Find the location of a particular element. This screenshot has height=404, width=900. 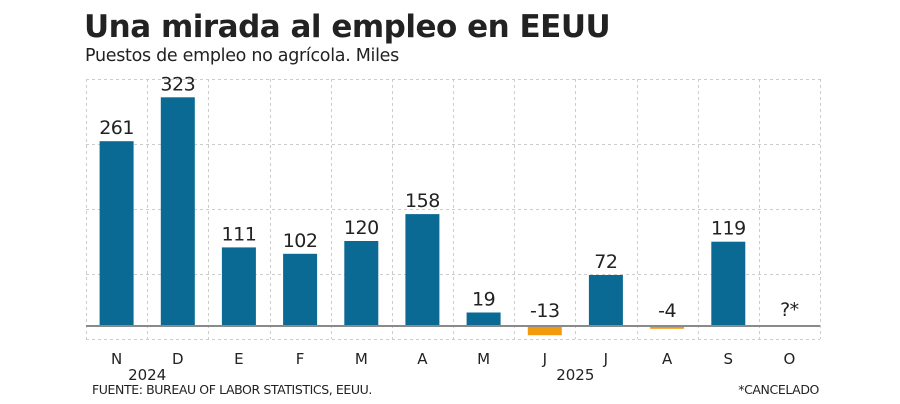

chart-title: Una mirada al empleo en EEUU is located at coordinates (347, 27).